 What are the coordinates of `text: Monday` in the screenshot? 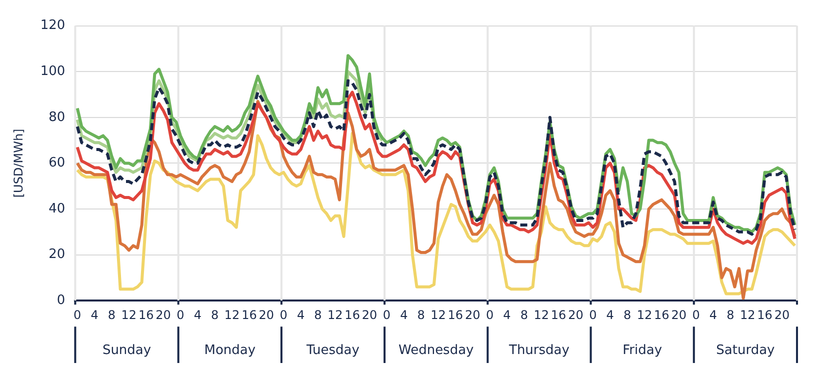 It's located at (230, 350).